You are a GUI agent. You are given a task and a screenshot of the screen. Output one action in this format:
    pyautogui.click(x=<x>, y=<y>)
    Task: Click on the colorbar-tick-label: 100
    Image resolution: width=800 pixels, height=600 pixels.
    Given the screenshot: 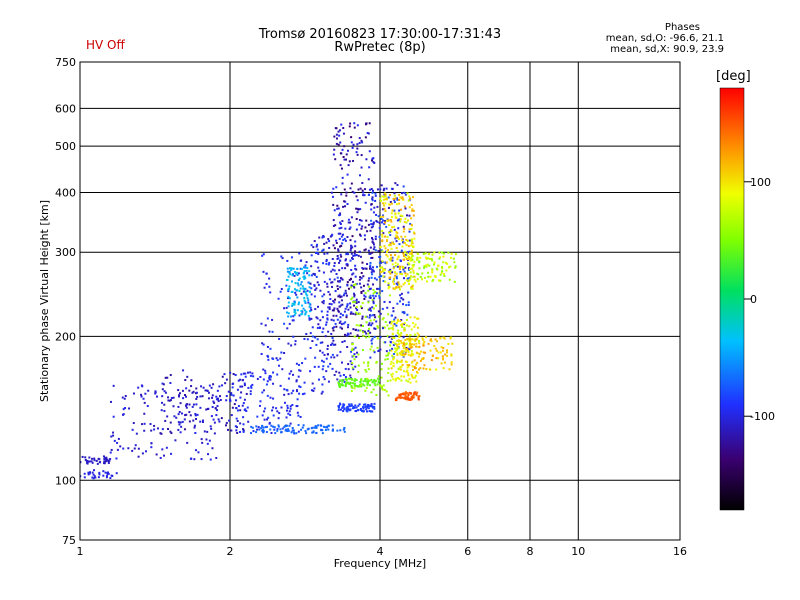 What is the action you would take?
    pyautogui.click(x=760, y=182)
    